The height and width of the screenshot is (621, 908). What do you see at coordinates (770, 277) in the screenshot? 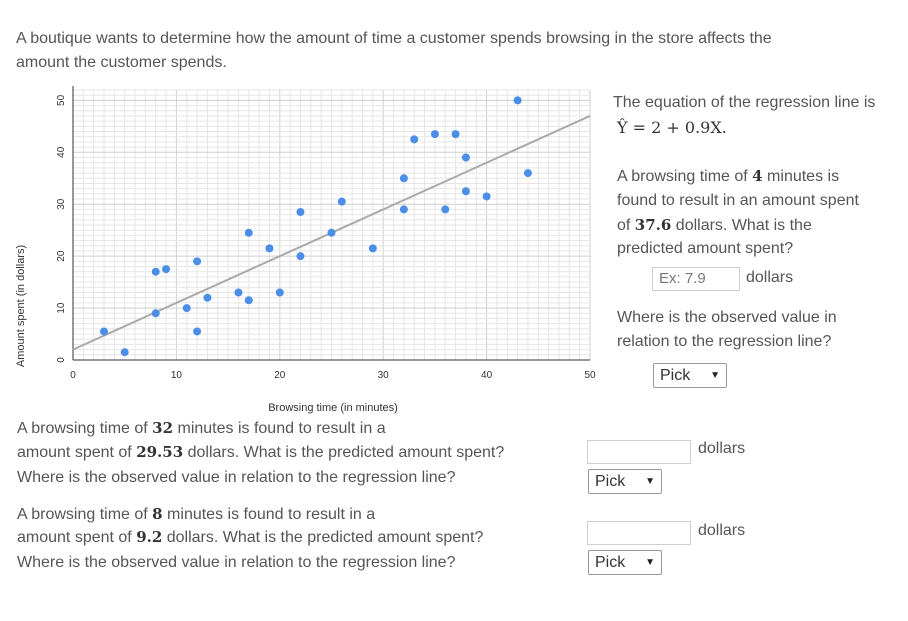
I see `q1-unit-label: dollars` at bounding box center [770, 277].